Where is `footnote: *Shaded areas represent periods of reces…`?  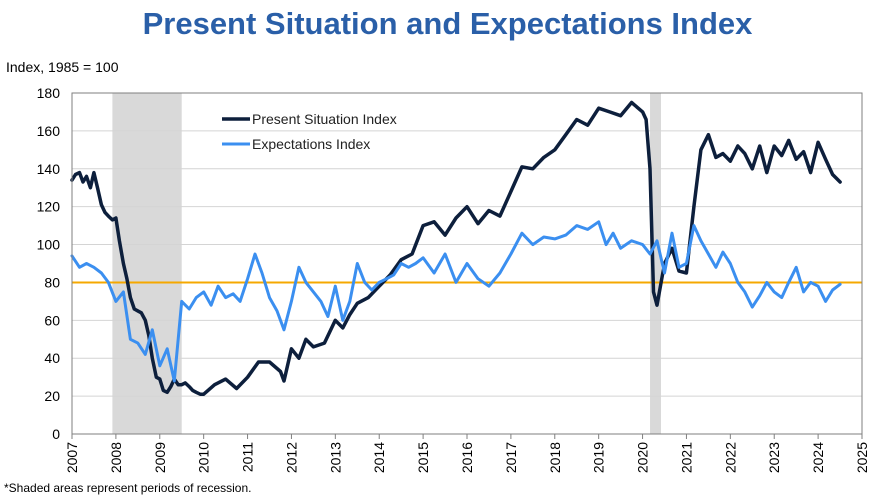 footnote: *Shaded areas represent periods of reces… is located at coordinates (128, 488).